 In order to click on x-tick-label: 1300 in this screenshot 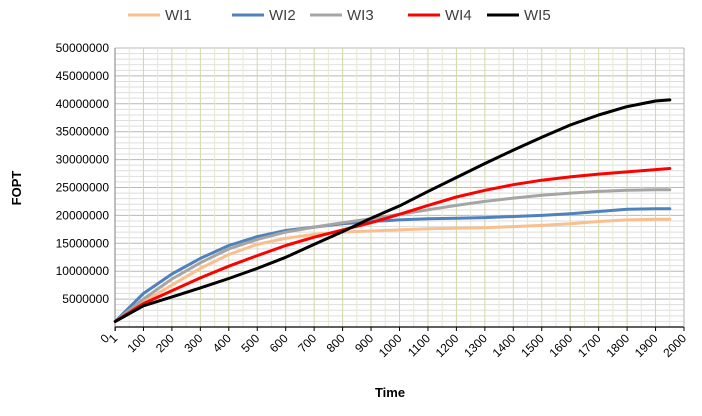, I will do `click(475, 345)`.